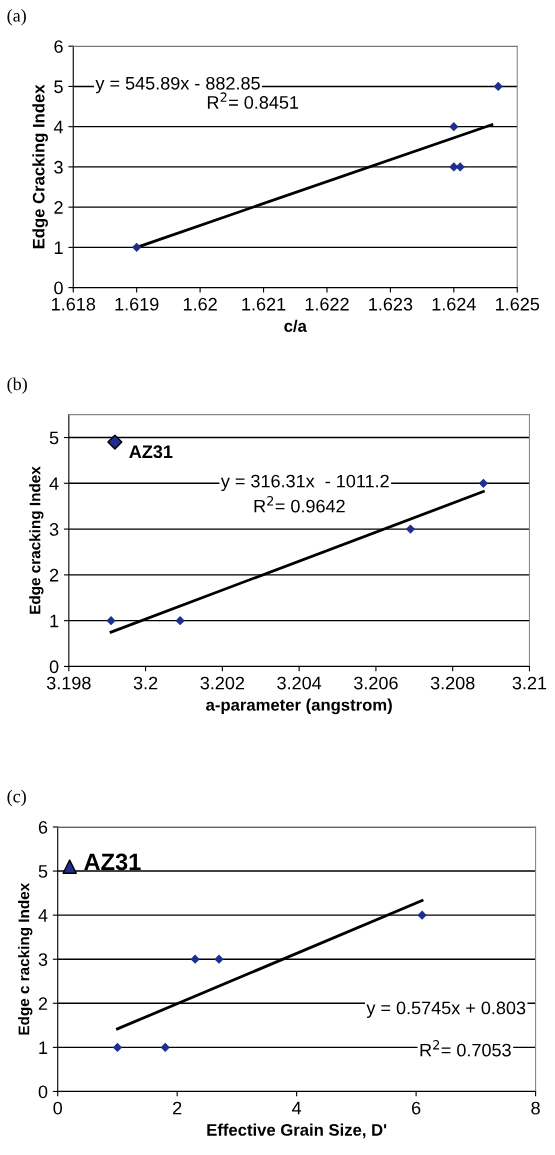  Describe the element at coordinates (327, 304) in the screenshot. I see `x-tick-label: 1.622` at that location.